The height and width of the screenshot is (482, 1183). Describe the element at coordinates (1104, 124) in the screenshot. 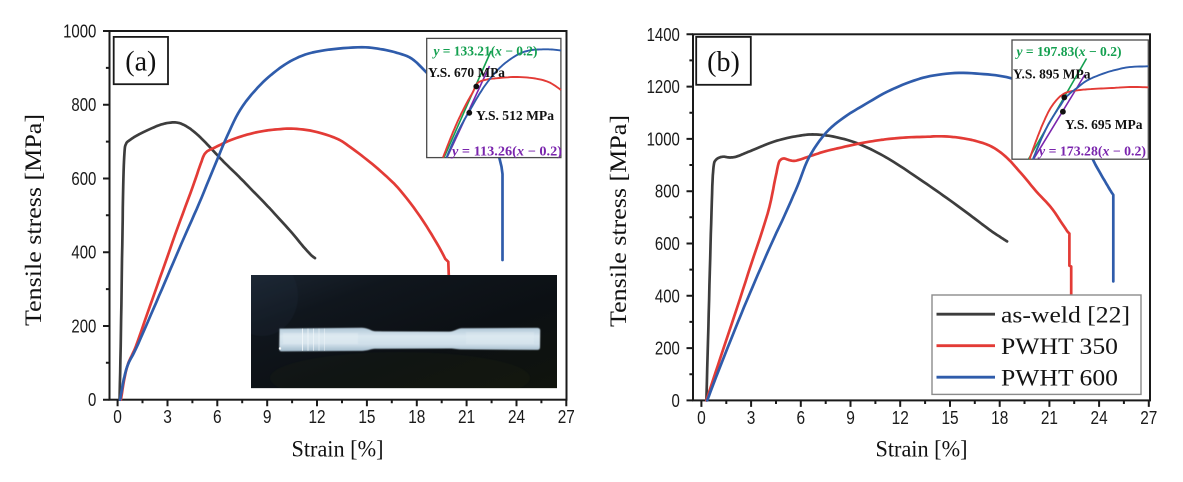

I see `svg-text: Y.S. 695 MPa` at that location.